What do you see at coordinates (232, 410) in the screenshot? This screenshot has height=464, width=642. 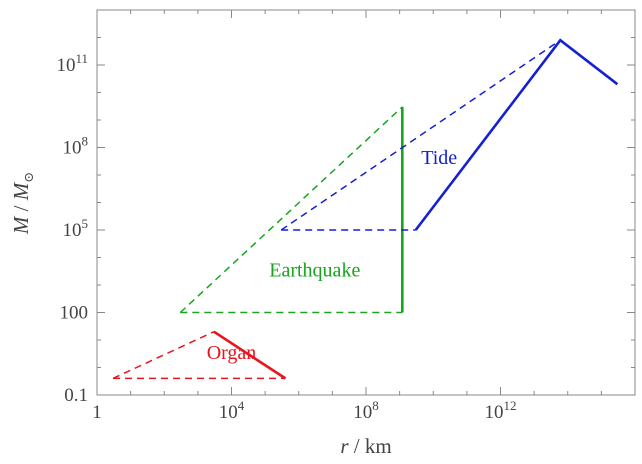 I see `x-tick-label: 10⁴` at bounding box center [232, 410].